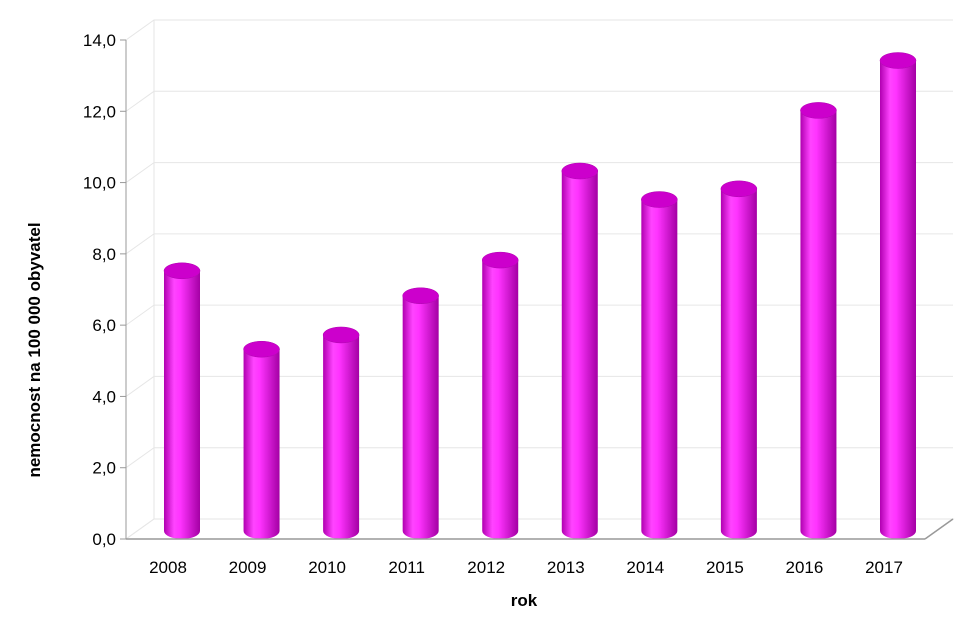 Image resolution: width=980 pixels, height=634 pixels. Describe the element at coordinates (104, 539) in the screenshot. I see `y-tick-label: 0,0` at that location.